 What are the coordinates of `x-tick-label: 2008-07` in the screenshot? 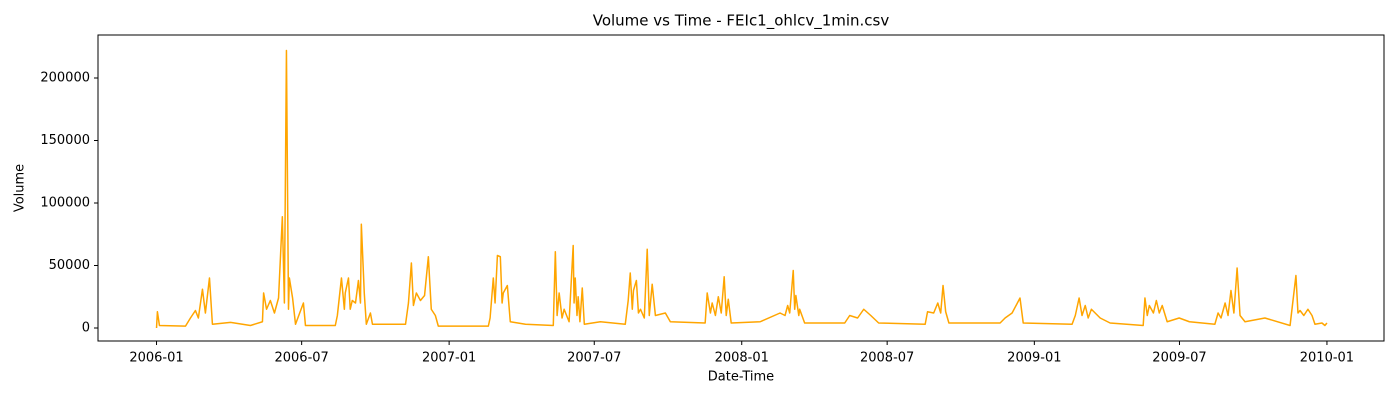 It's located at (887, 358).